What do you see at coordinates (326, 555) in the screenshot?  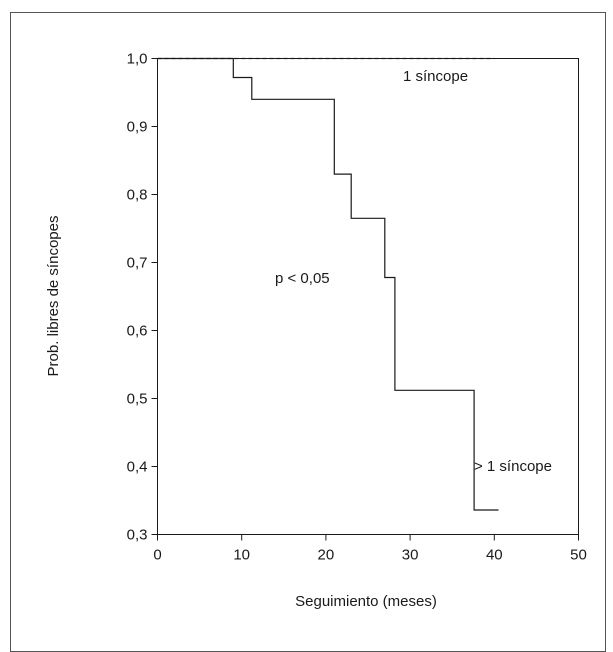 I see `x-tick-label: 20` at bounding box center [326, 555].